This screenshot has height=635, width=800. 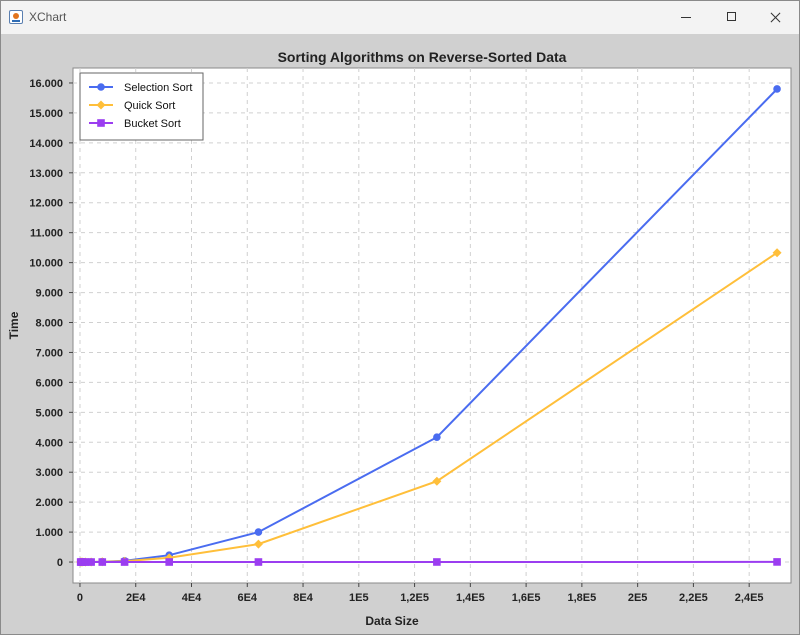 I want to click on y-tick-label: 12.000, so click(x=46, y=204).